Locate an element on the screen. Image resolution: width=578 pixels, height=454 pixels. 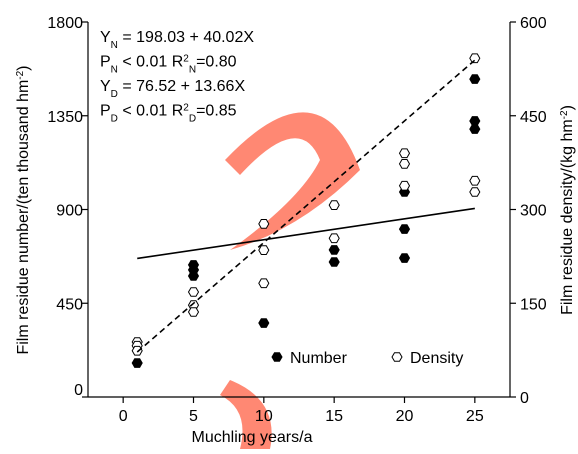
text-run: Film residue number/(ten thousand hm is located at coordinates (23, 217).